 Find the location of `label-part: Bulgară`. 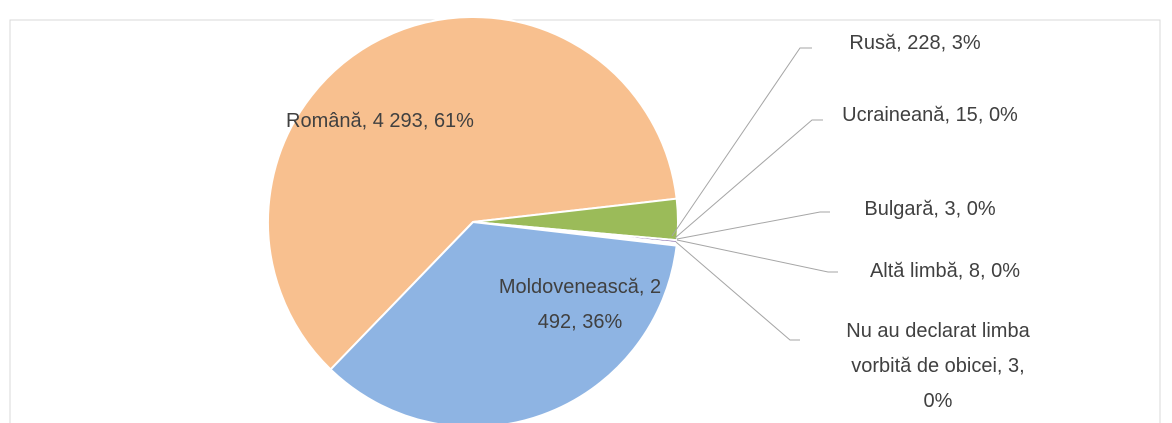

label-part: Bulgară is located at coordinates (899, 209).